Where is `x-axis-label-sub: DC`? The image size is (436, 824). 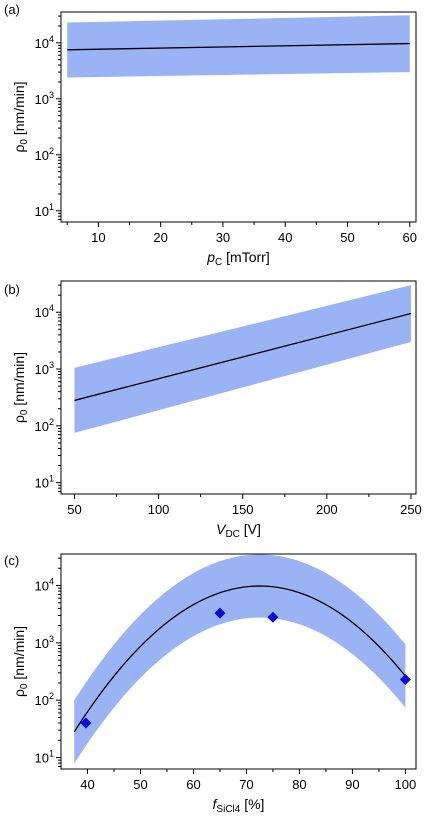 x-axis-label-sub: DC is located at coordinates (232, 534).